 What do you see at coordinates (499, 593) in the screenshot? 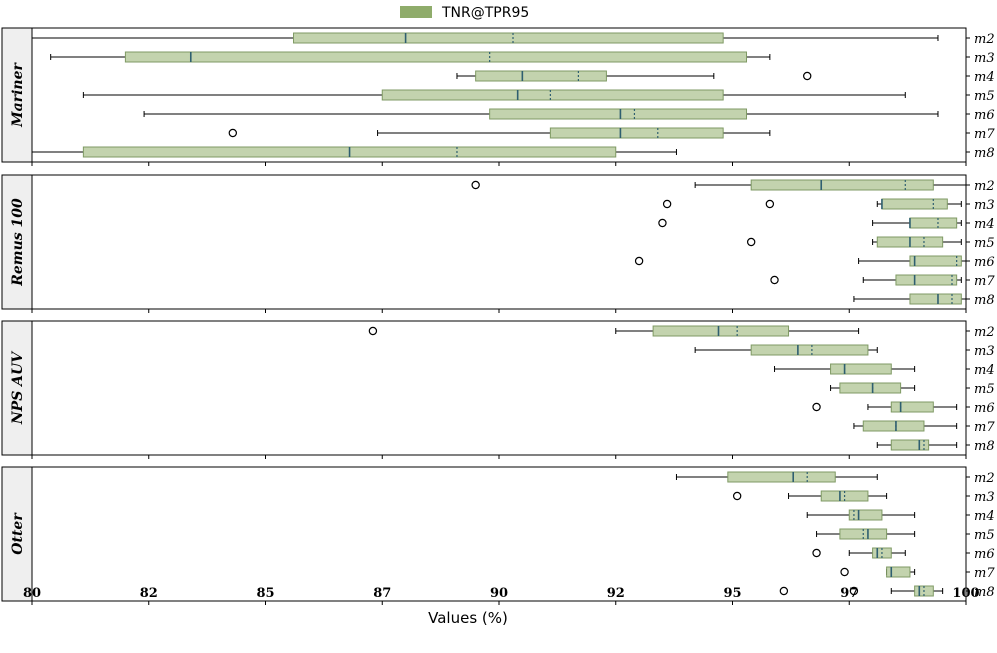
I see `x-tick-label: 90` at bounding box center [499, 593].